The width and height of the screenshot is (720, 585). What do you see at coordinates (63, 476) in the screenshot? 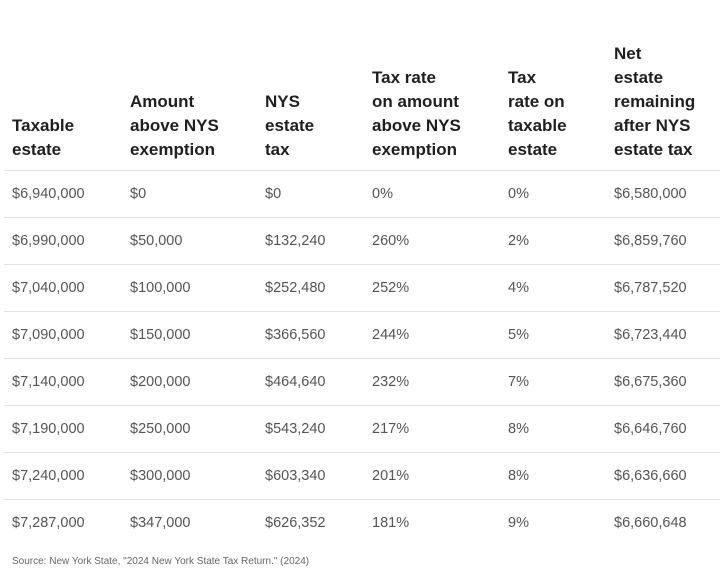
I see `table-cell: $7,240,000` at bounding box center [63, 476].